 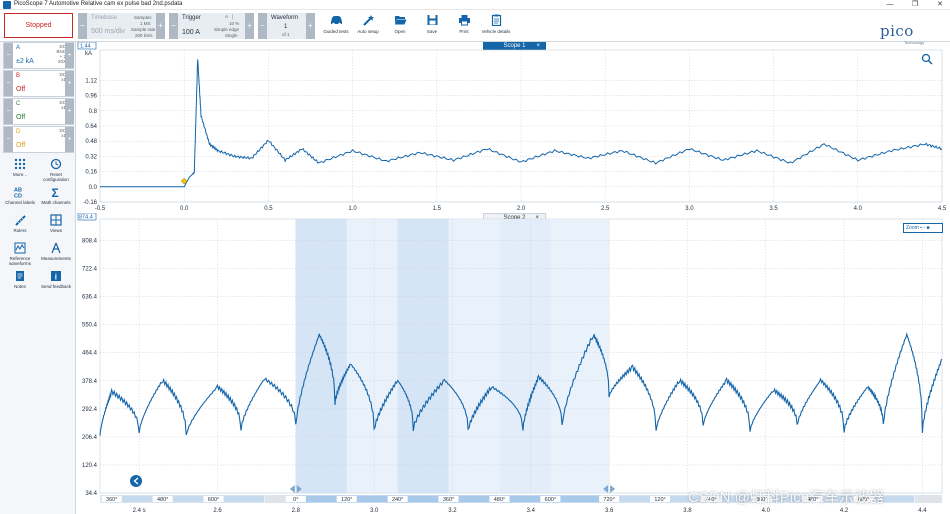 What do you see at coordinates (687, 511) in the screenshot?
I see `scope-2-x-tick-label: 3.8` at bounding box center [687, 511].